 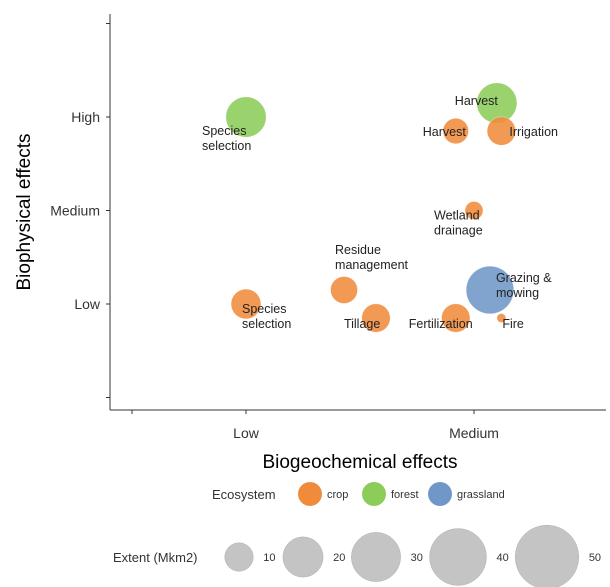 What do you see at coordinates (481, 495) in the screenshot?
I see `legend-label-grassland: grassland` at bounding box center [481, 495].